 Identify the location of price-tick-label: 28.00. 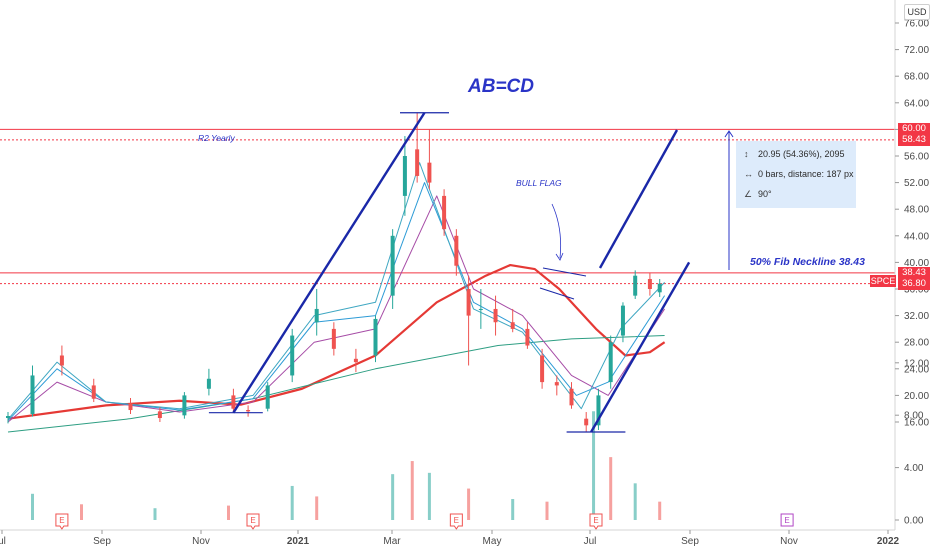
(916, 343).